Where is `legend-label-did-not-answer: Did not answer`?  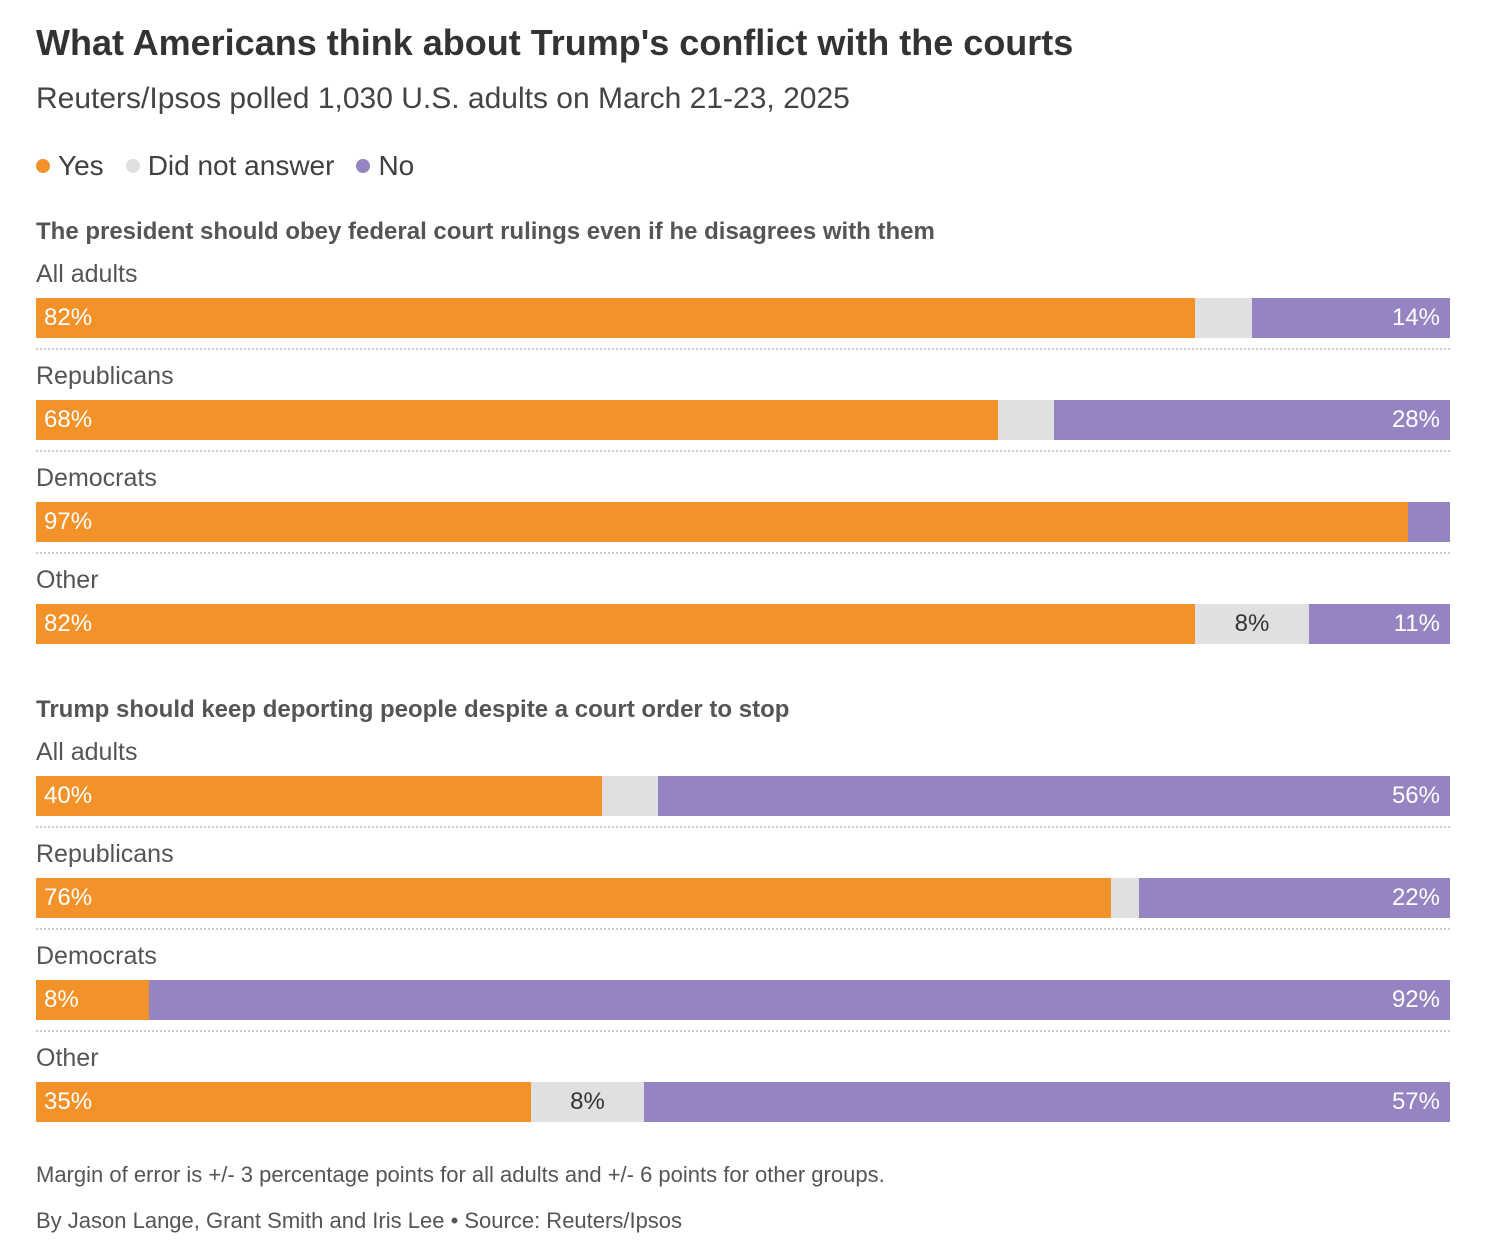
legend-label-did-not-answer: Did not answer is located at coordinates (241, 165).